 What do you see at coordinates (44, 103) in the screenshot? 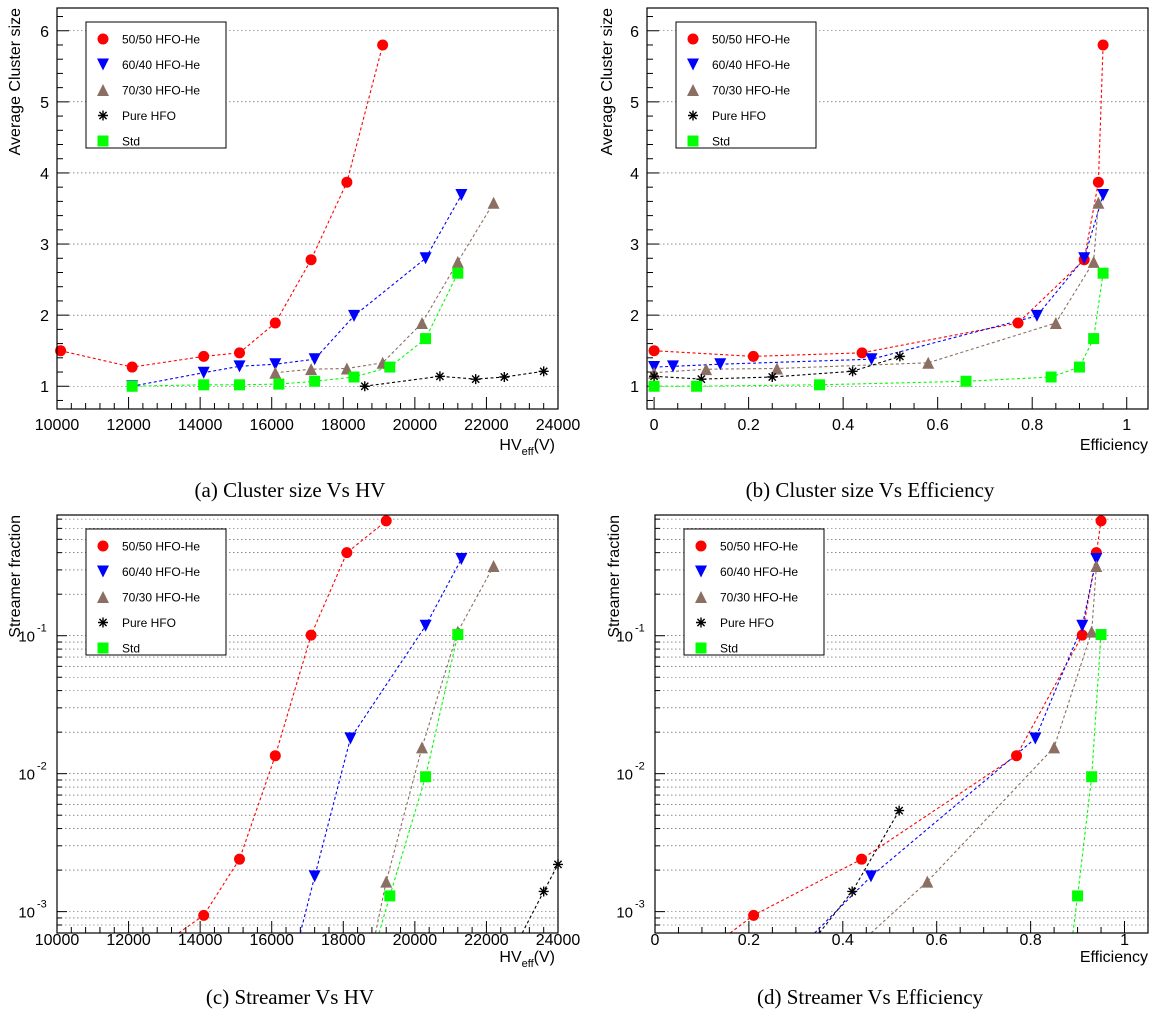
I see `y-tick-label: 5` at bounding box center [44, 103].